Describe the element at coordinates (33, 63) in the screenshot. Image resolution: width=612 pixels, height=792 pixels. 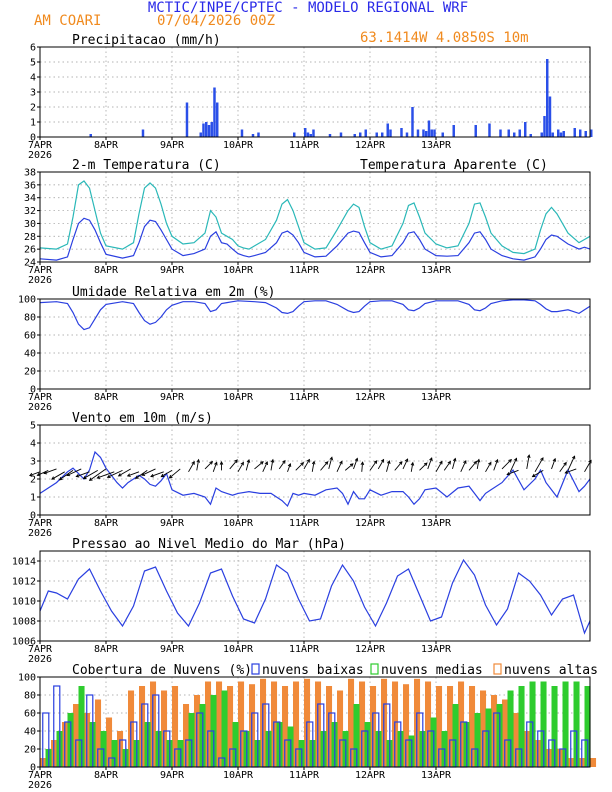
I see `y-tick-label: 5` at that location.